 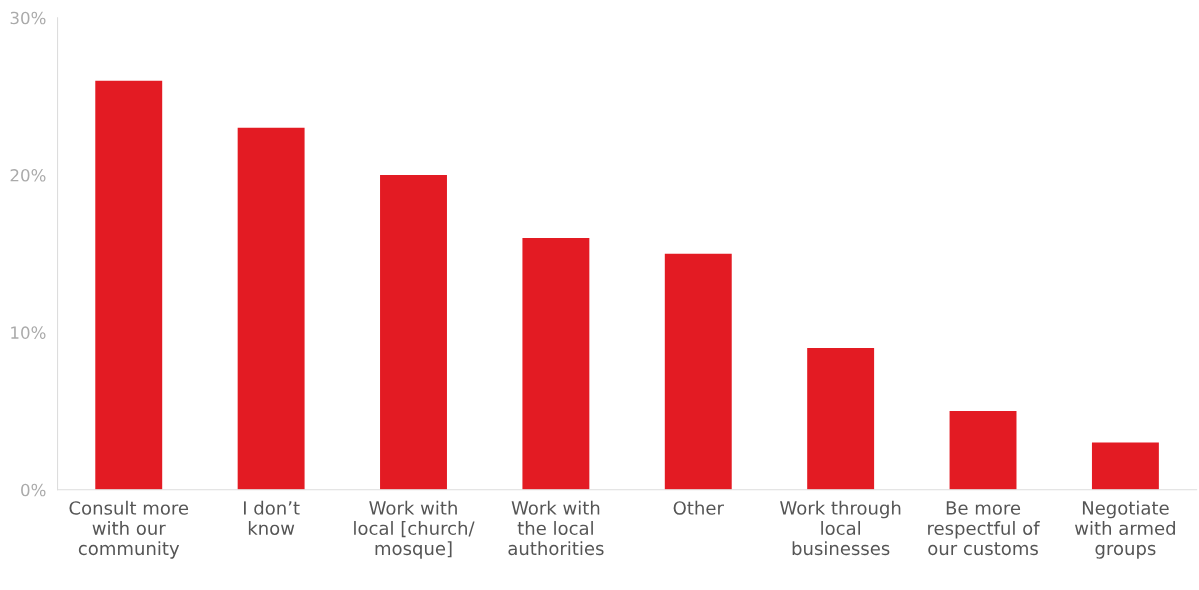 I want to click on y-tick-label: 20%, so click(x=28, y=175).